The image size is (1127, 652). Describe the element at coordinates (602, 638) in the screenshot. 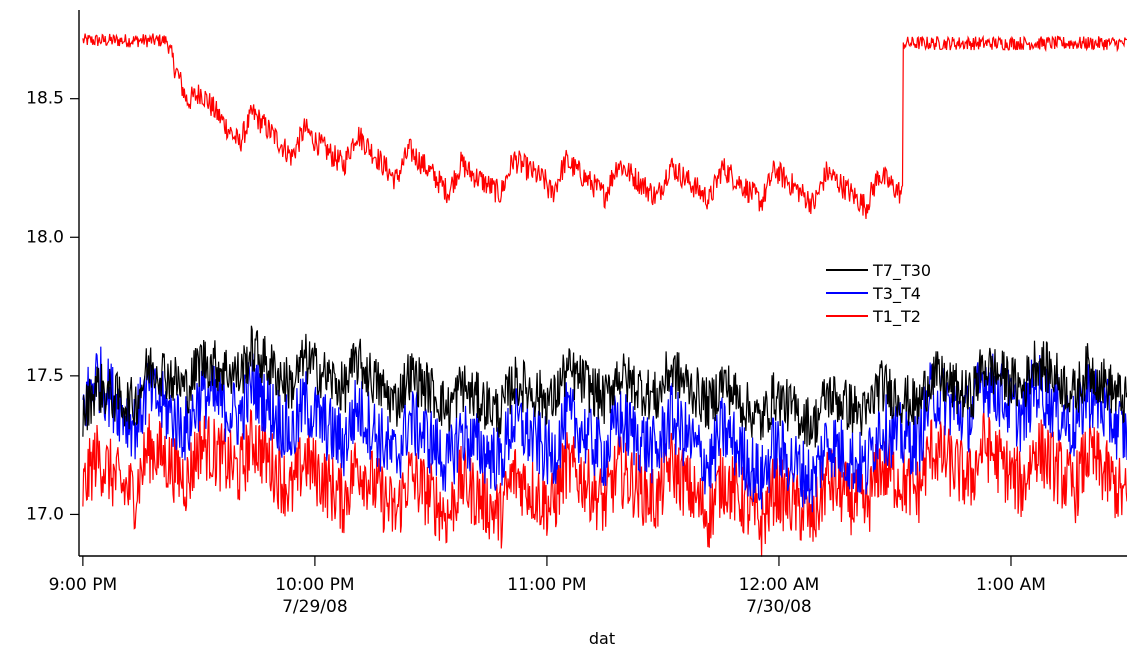

I see `x-axis-title: dat` at that location.